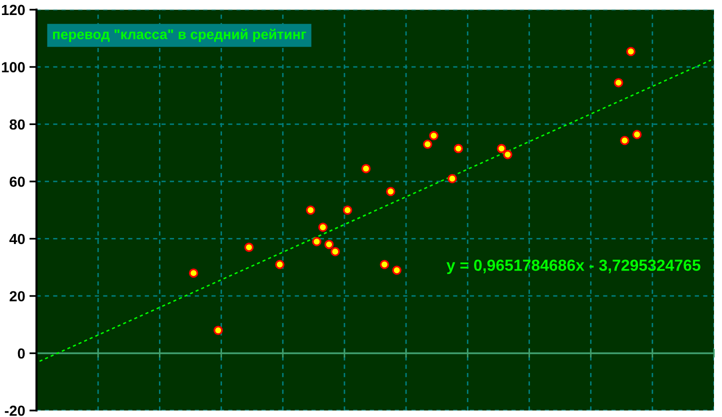 The width and height of the screenshot is (722, 417). Describe the element at coordinates (13, 10) in the screenshot. I see `y-tick-label: 120` at that location.